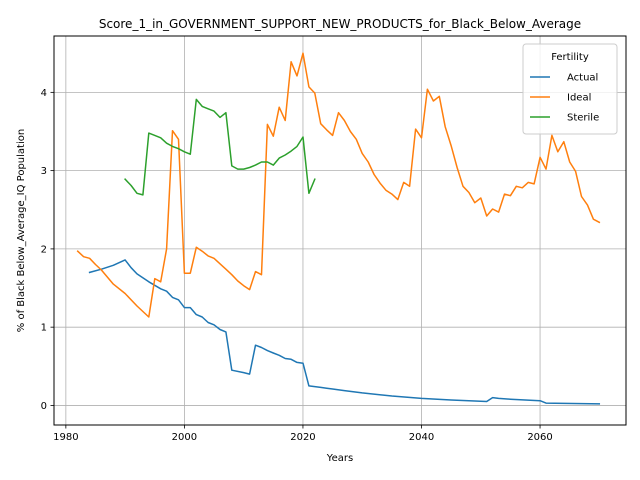  What do you see at coordinates (44, 249) in the screenshot?
I see `y-tick-label: 2` at bounding box center [44, 249].